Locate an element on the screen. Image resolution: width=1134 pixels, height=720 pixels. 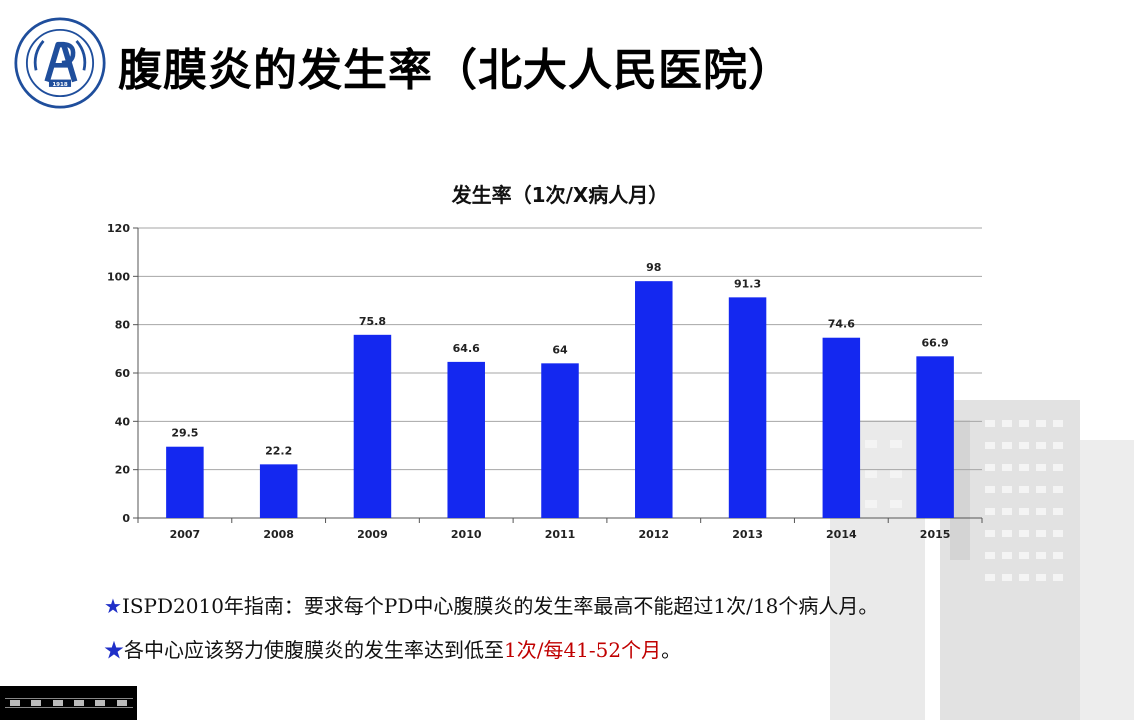
data-label-2015: 66.9 is located at coordinates (935, 342).